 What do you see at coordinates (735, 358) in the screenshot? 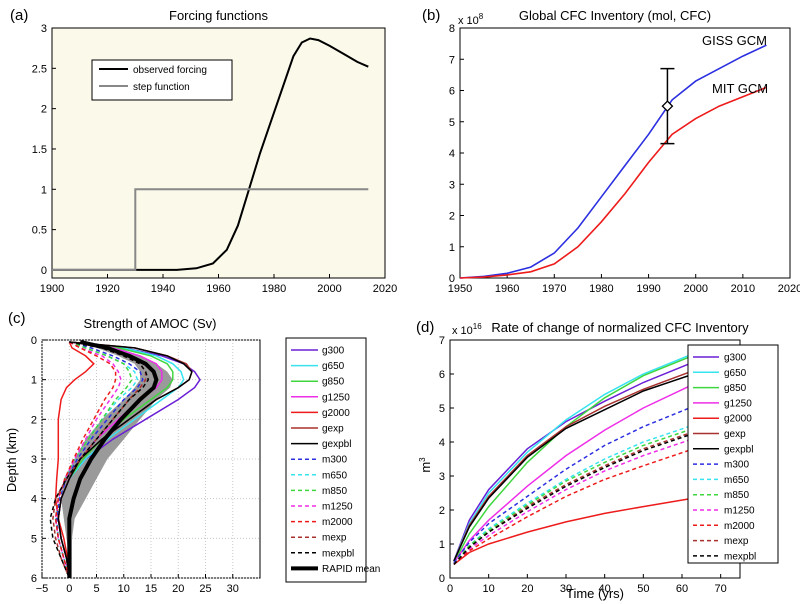
I see `legend-label: g300` at bounding box center [735, 358].